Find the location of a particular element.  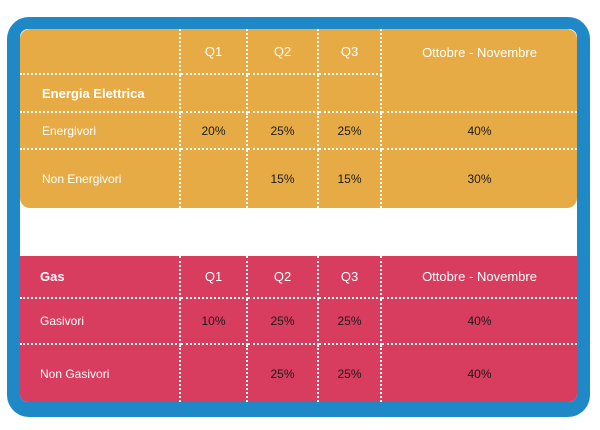

electric-corner-cell is located at coordinates (100, 52).